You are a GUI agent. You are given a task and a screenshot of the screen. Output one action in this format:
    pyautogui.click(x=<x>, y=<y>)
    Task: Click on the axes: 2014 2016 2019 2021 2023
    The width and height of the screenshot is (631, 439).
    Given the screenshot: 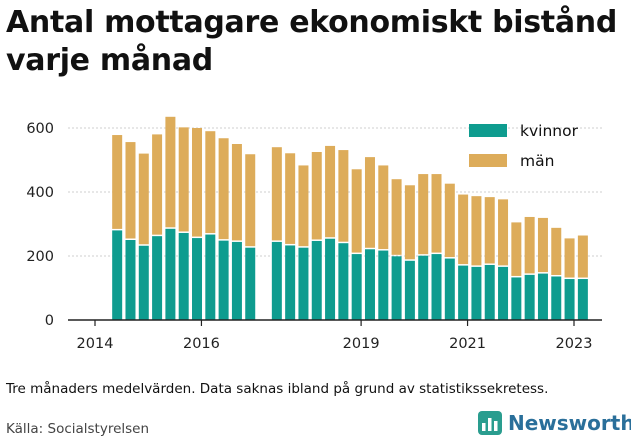 What is the action you would take?
    pyautogui.click(x=335, y=335)
    